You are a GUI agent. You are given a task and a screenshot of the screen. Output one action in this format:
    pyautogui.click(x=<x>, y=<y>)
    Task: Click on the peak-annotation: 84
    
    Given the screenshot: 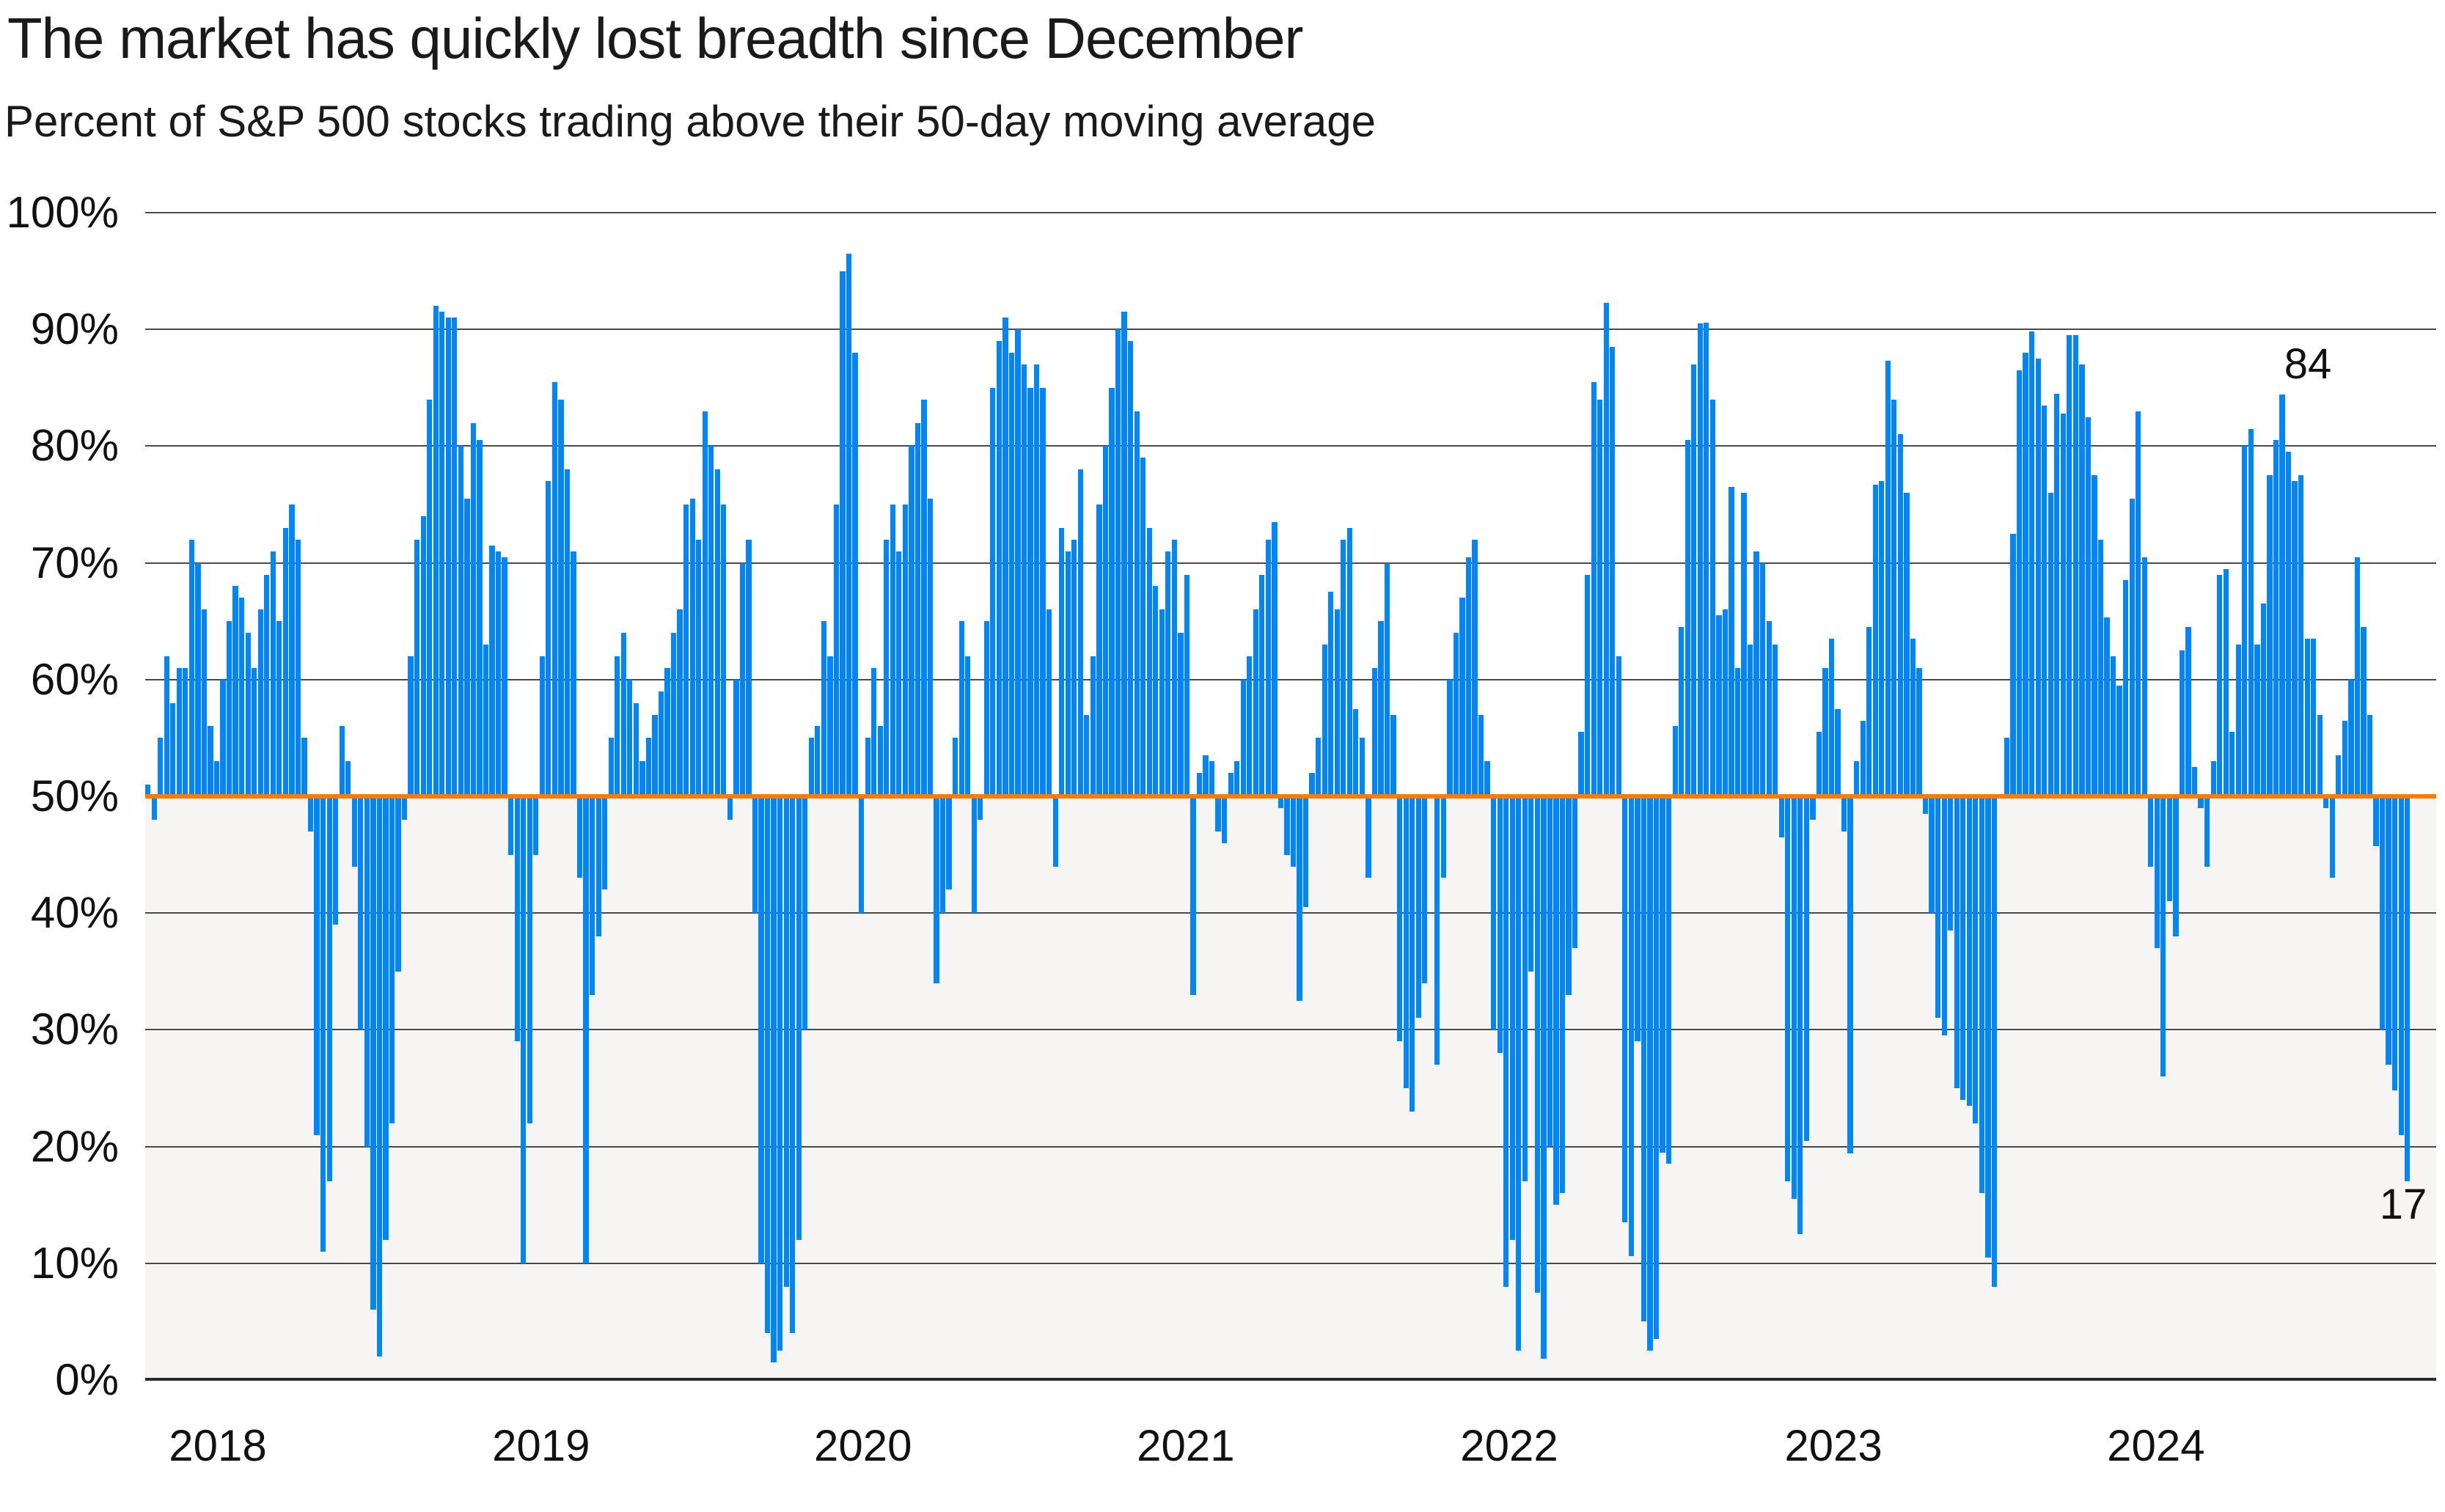 What is the action you would take?
    pyautogui.click(x=2308, y=364)
    